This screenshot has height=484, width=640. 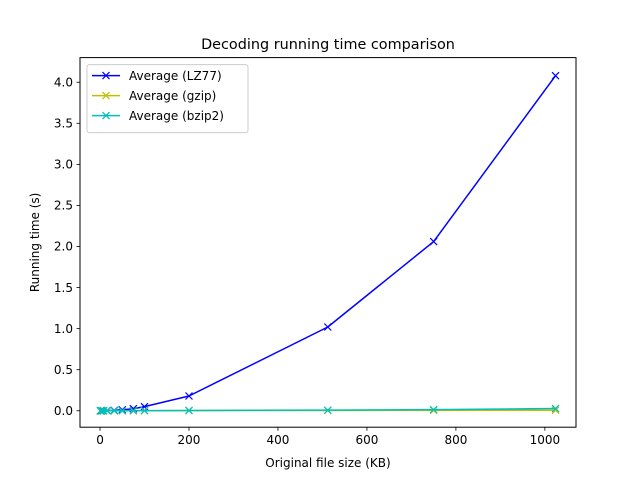 I want to click on x-tick-label: 400, so click(x=278, y=440).